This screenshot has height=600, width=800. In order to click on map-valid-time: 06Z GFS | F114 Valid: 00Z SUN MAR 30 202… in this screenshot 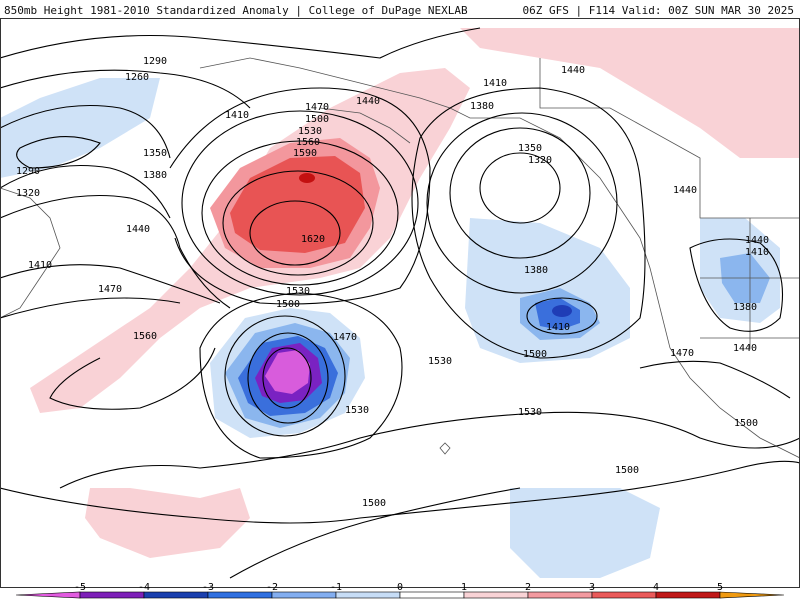, I will do `click(658, 10)`.